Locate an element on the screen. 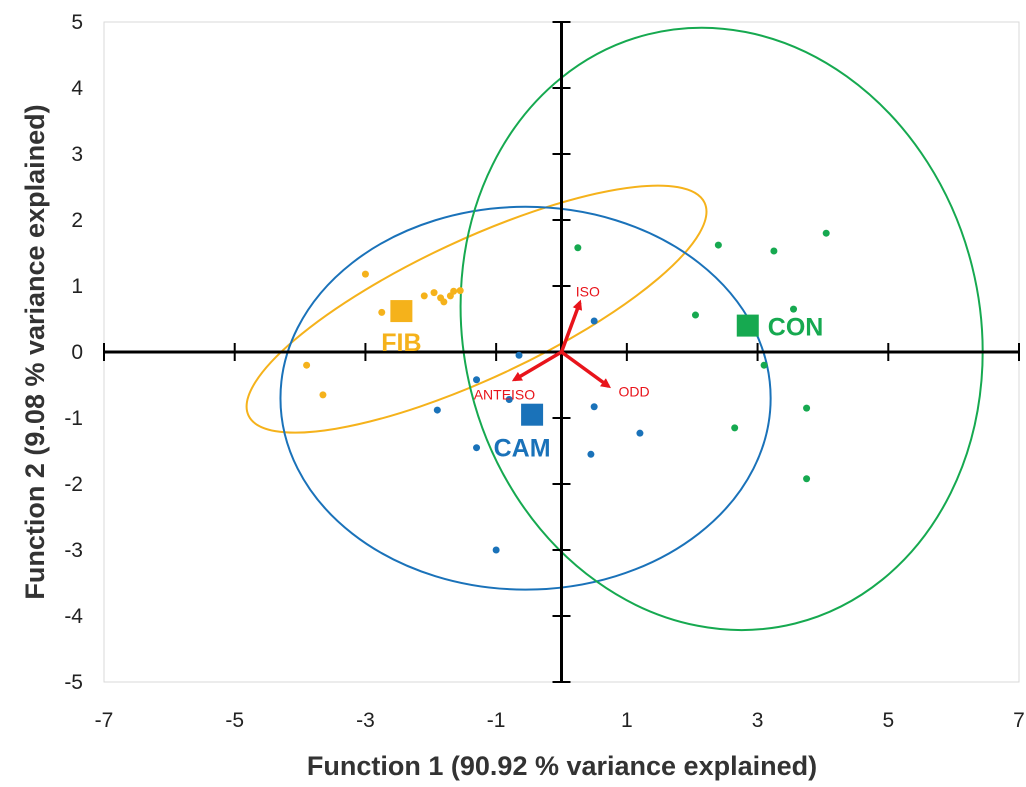 This screenshot has width=1026, height=787. x-tick-label: 5 is located at coordinates (888, 720).